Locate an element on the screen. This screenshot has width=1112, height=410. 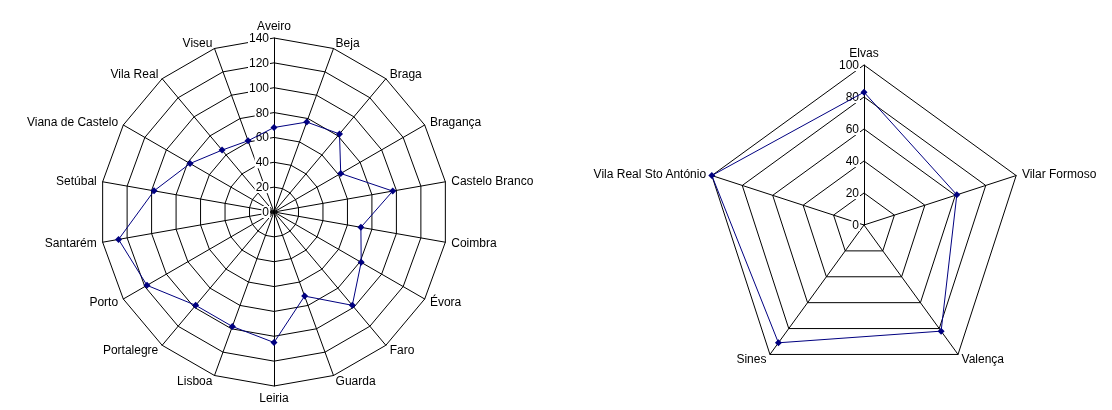
spoke-label: Porto is located at coordinates (104, 302).